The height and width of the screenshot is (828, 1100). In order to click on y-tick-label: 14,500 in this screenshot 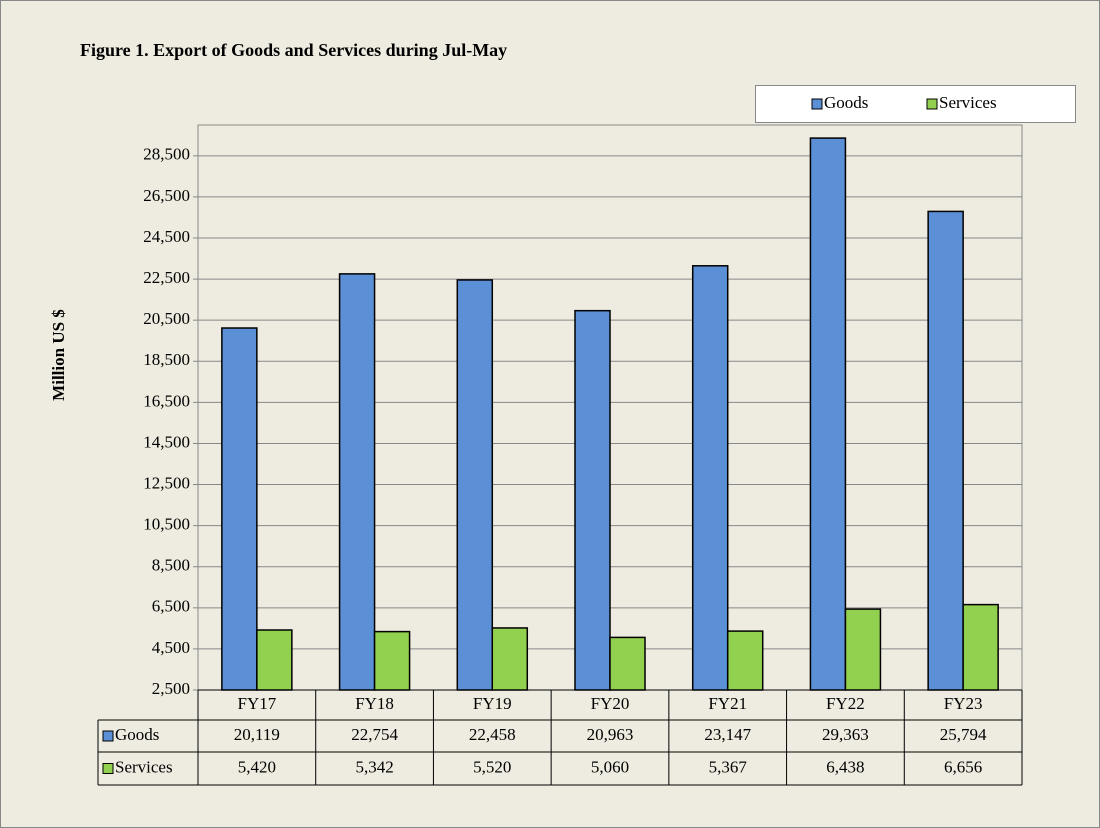, I will do `click(166, 441)`.